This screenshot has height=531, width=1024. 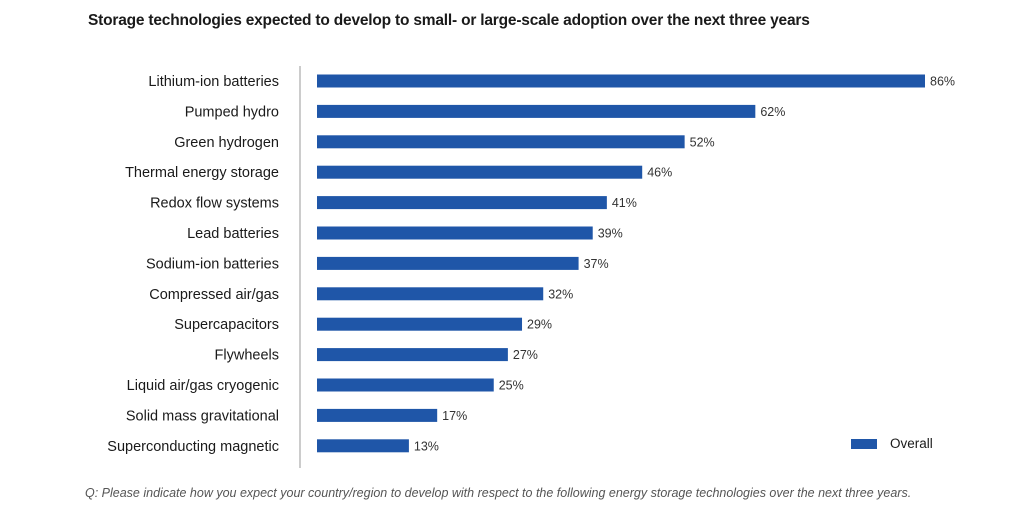 I want to click on value-label: 62%, so click(x=772, y=112).